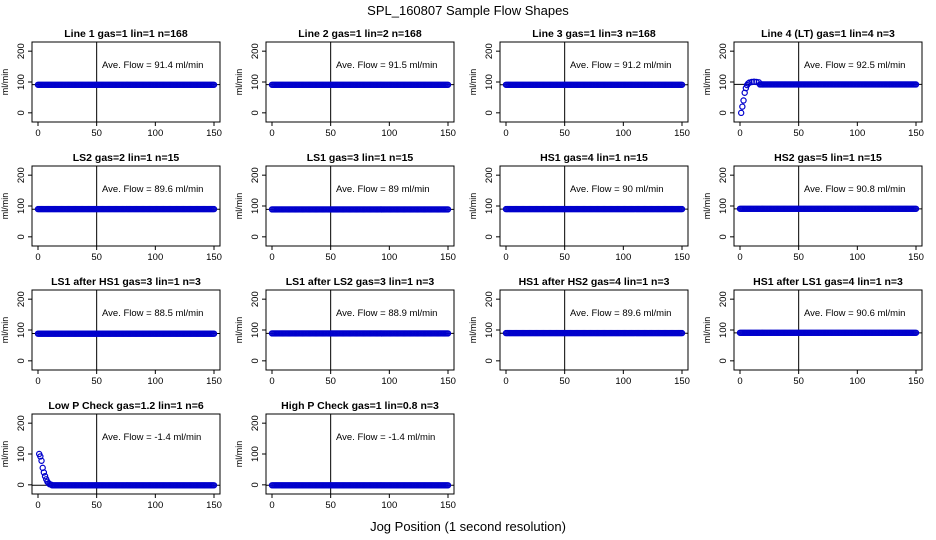 This screenshot has height=540, width=936. I want to click on panel-title: LS1 after HS1 gas=3 lin=1 n=3, so click(126, 282).